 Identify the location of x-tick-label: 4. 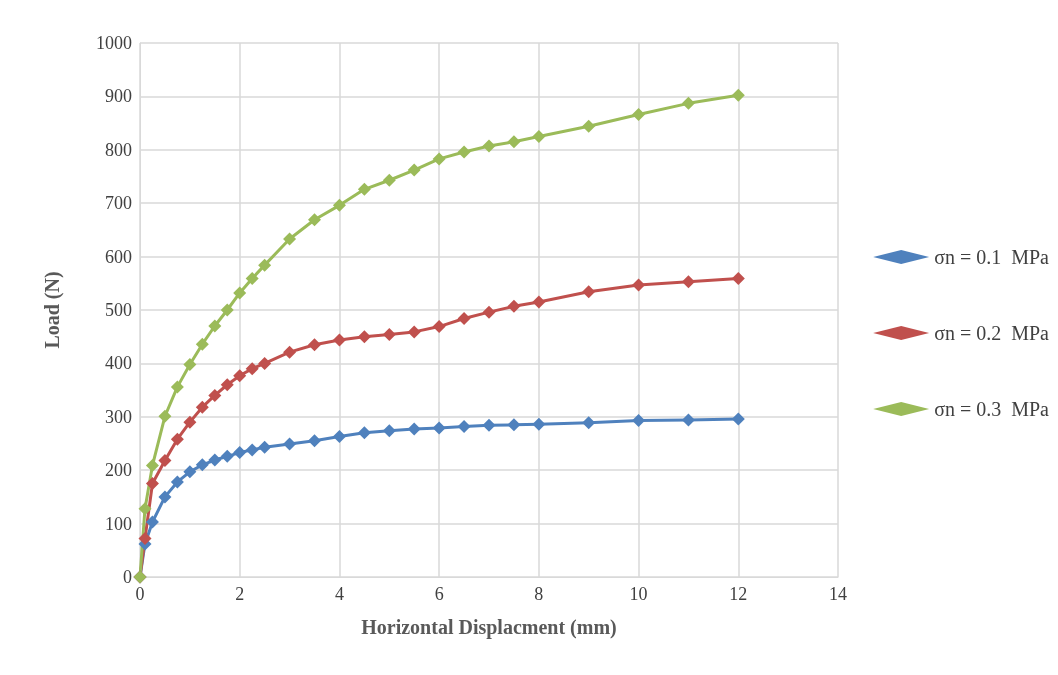
(339, 594).